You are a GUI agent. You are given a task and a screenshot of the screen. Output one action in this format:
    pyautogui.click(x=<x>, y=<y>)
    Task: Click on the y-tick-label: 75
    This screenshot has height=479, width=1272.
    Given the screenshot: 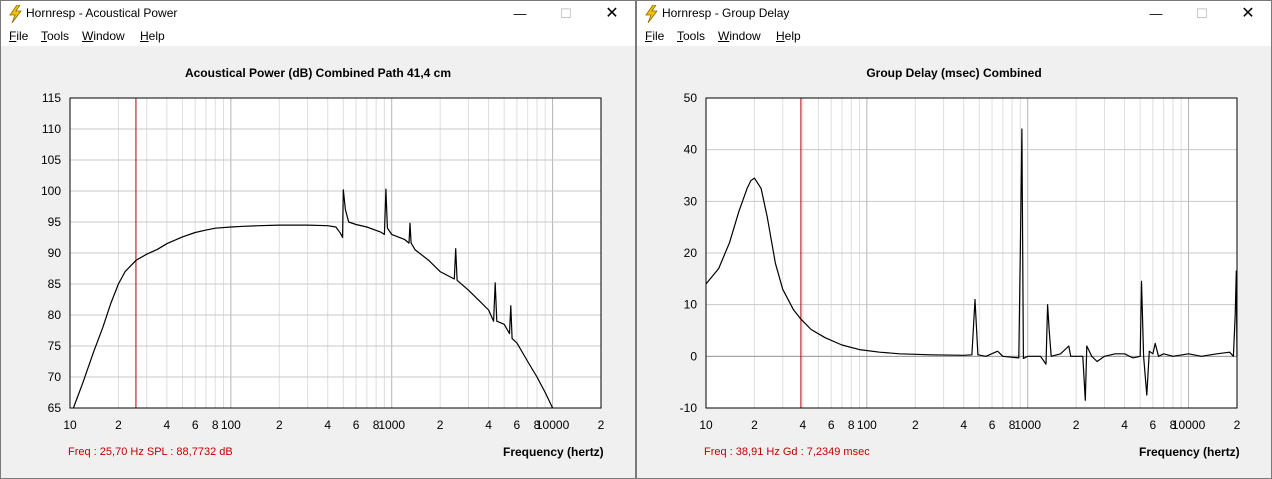 What is the action you would take?
    pyautogui.click(x=55, y=346)
    